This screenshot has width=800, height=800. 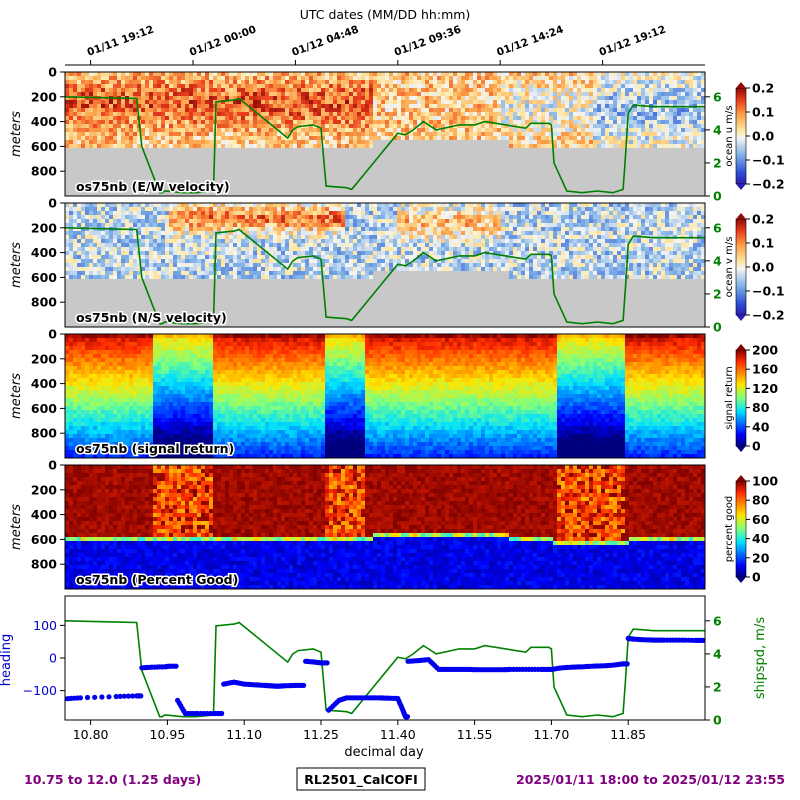 I want to click on top-axis-title: UTC dates (MM/DD hh:mm), so click(x=385, y=14).